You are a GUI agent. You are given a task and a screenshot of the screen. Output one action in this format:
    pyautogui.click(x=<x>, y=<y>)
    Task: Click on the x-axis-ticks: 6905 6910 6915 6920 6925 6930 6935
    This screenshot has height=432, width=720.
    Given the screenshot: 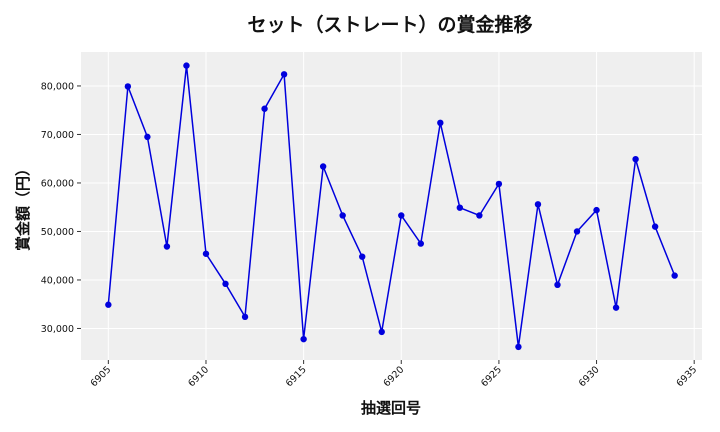 What is the action you would take?
    pyautogui.click(x=394, y=374)
    